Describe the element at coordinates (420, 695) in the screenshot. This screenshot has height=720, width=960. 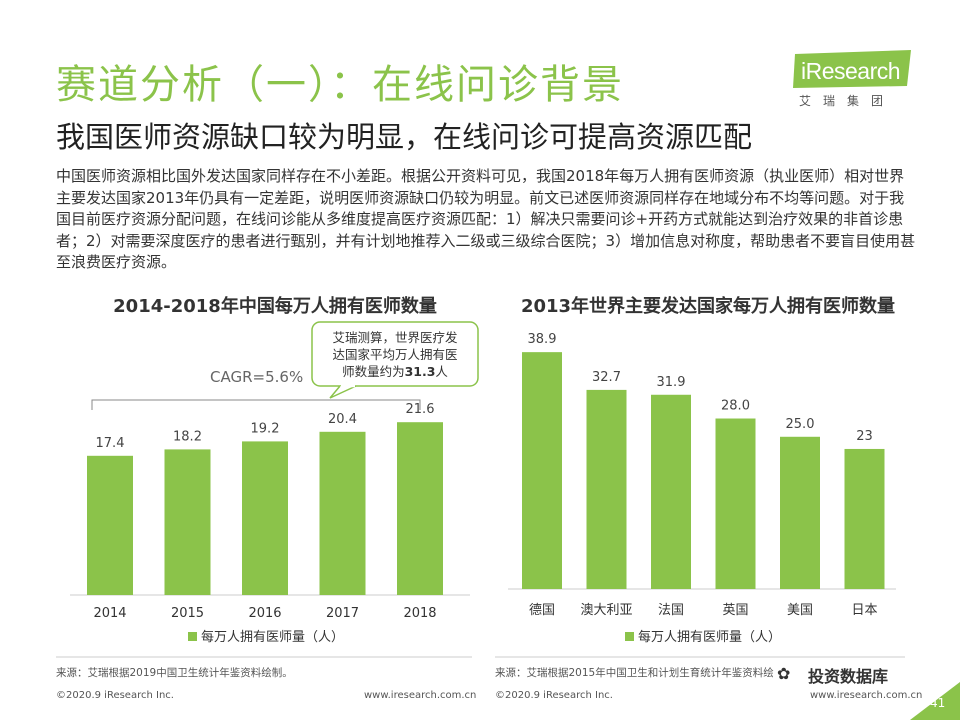
I see `footer-url-left: www.iresearch.com.cn` at that location.